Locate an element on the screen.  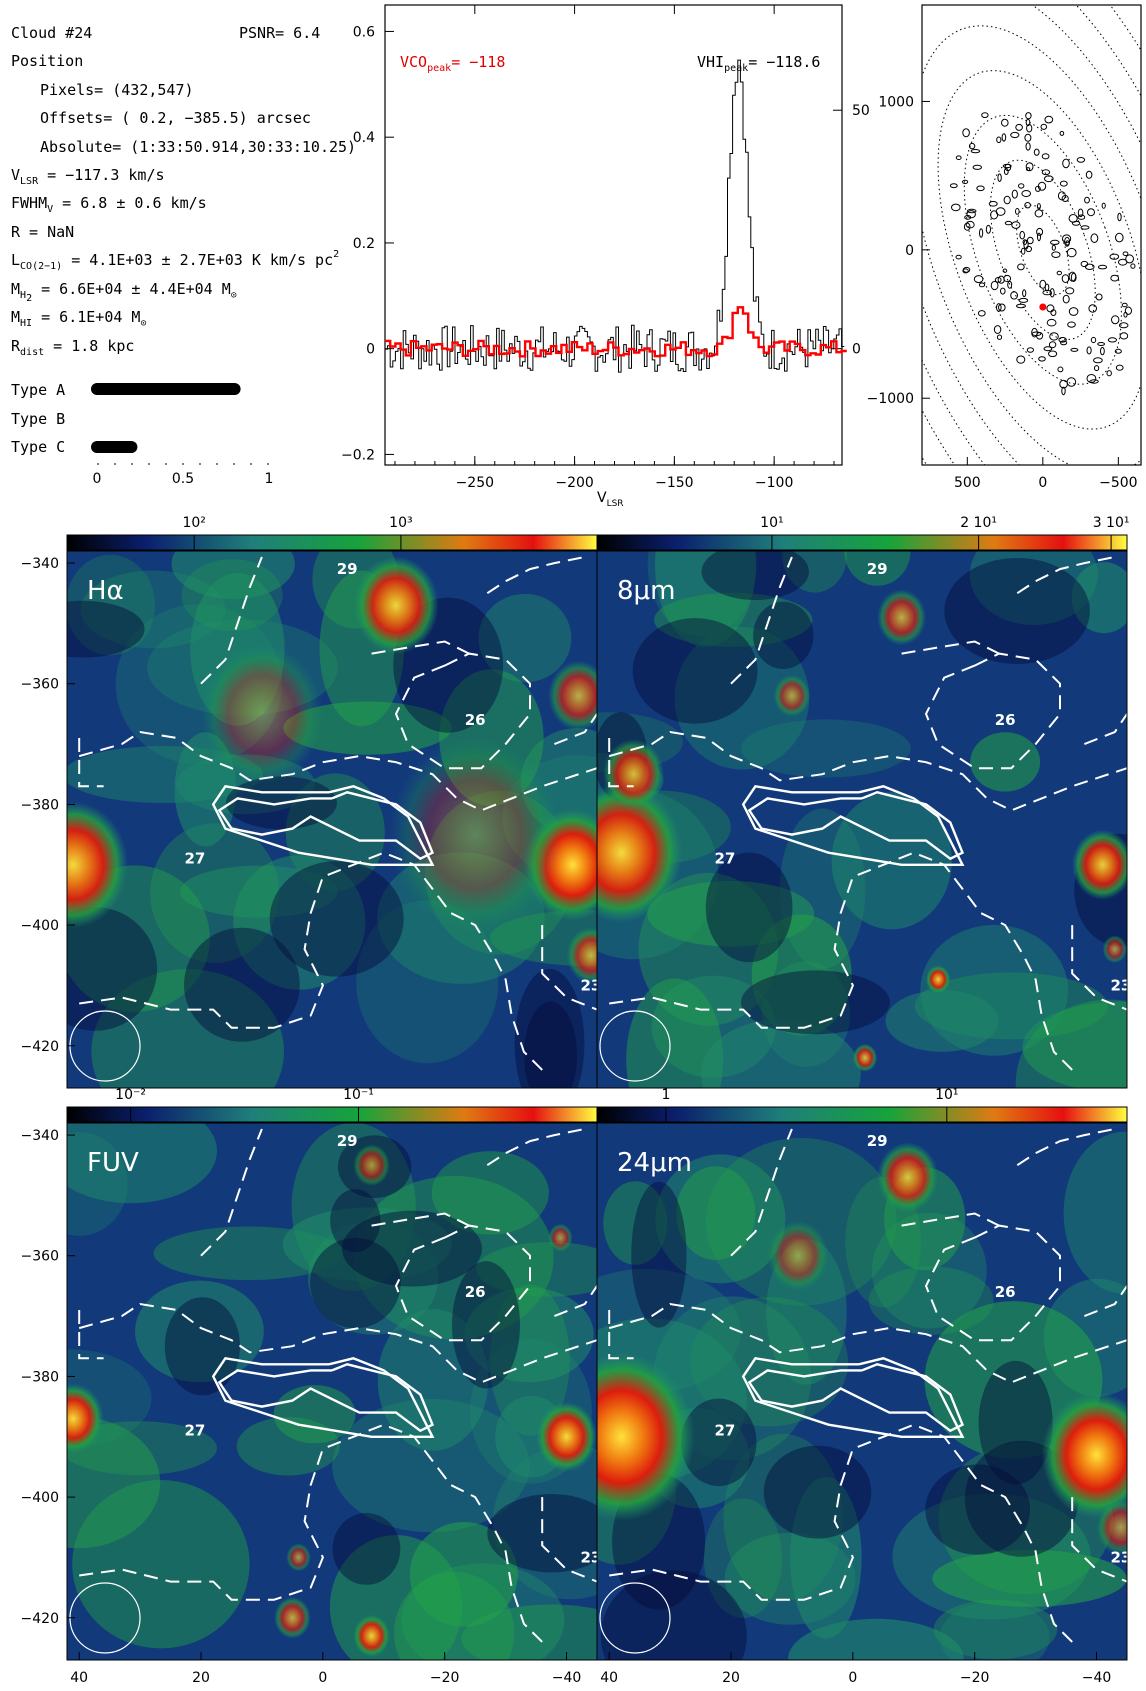
panel-ytick-label: −380 is located at coordinates (40, 805).